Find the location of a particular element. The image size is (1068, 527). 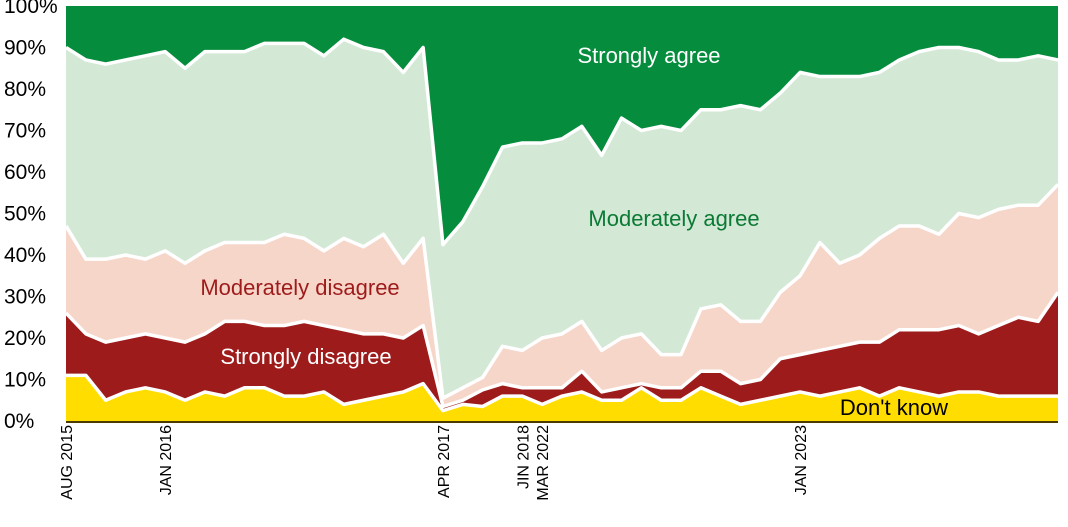

y-tick-label: 60% is located at coordinates (25, 172).